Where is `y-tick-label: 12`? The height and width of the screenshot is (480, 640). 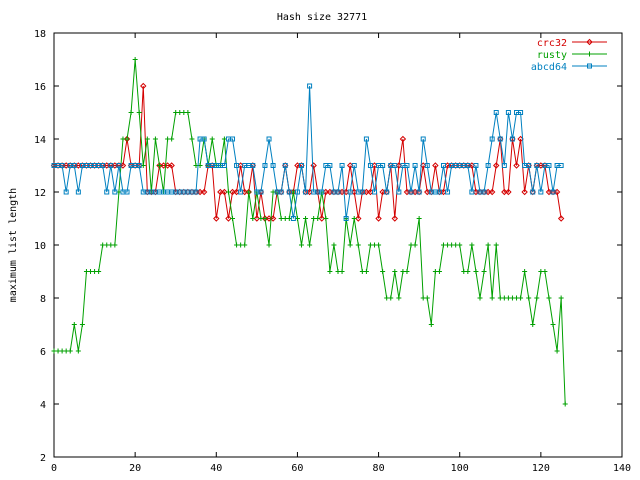 y-tick-label: 12 is located at coordinates (40, 193).